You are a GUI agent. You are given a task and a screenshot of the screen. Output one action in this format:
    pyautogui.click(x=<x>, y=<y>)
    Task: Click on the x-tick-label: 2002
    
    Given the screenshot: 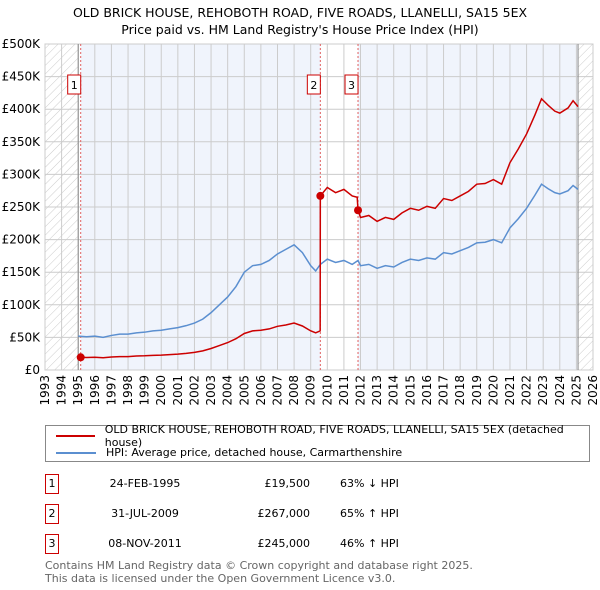 What is the action you would take?
    pyautogui.click(x=194, y=390)
    